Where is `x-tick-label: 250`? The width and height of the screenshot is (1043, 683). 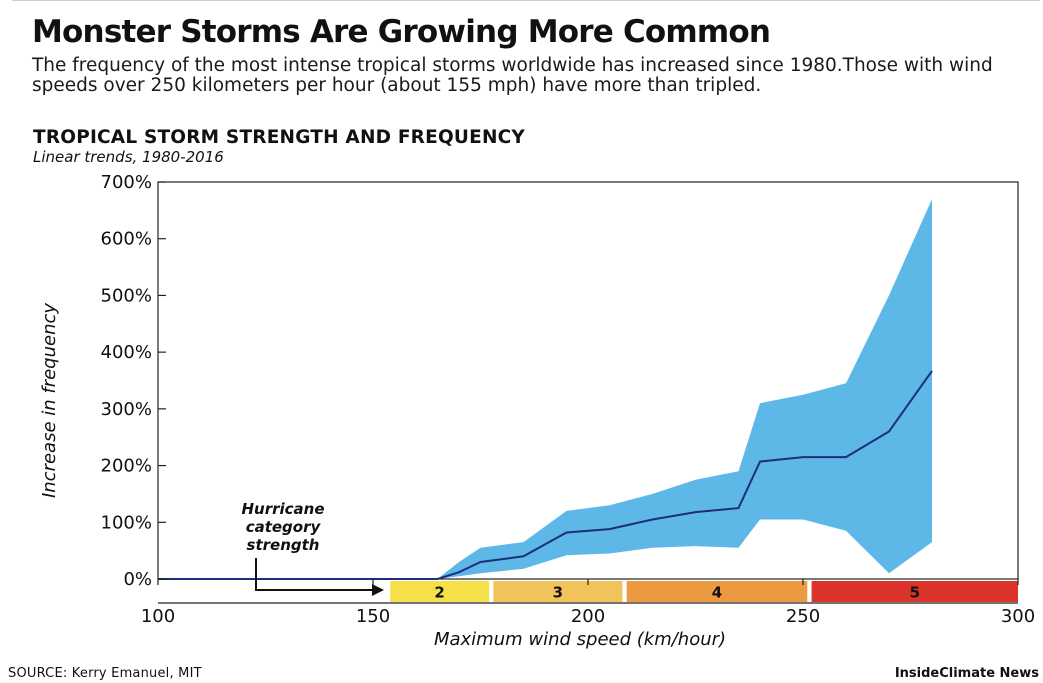 x-tick-label: 250 is located at coordinates (803, 616).